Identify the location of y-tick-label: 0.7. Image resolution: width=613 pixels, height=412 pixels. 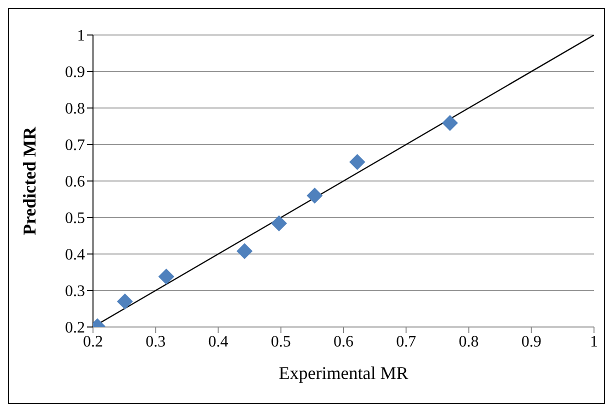
(75, 145).